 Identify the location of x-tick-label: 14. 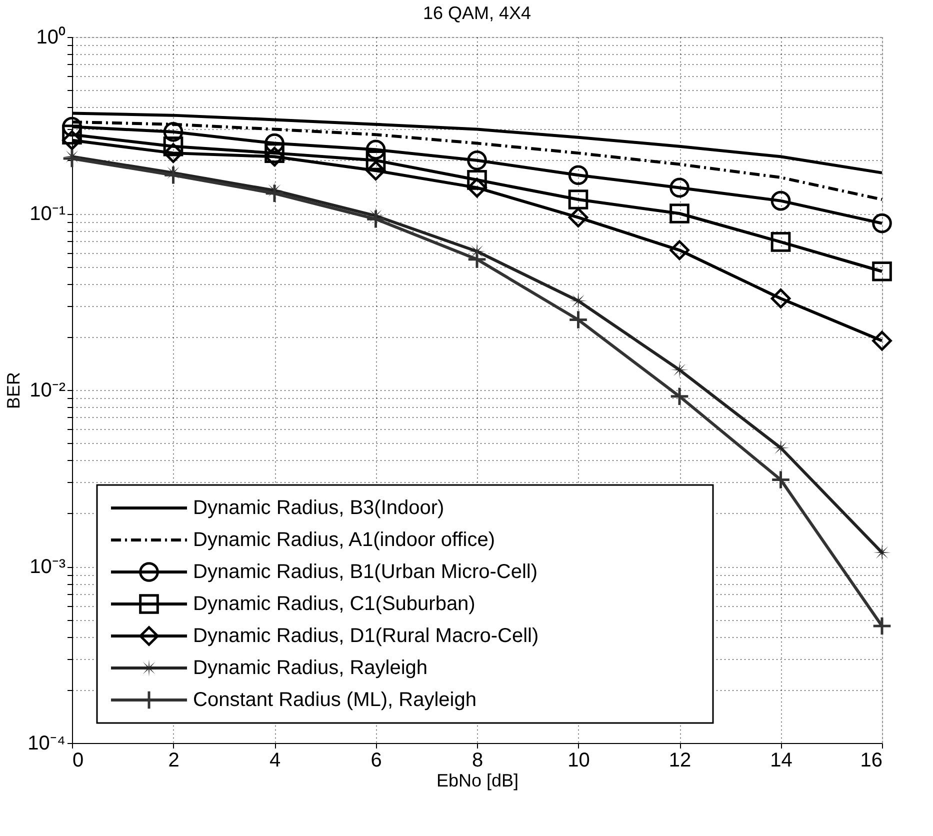
(781, 761).